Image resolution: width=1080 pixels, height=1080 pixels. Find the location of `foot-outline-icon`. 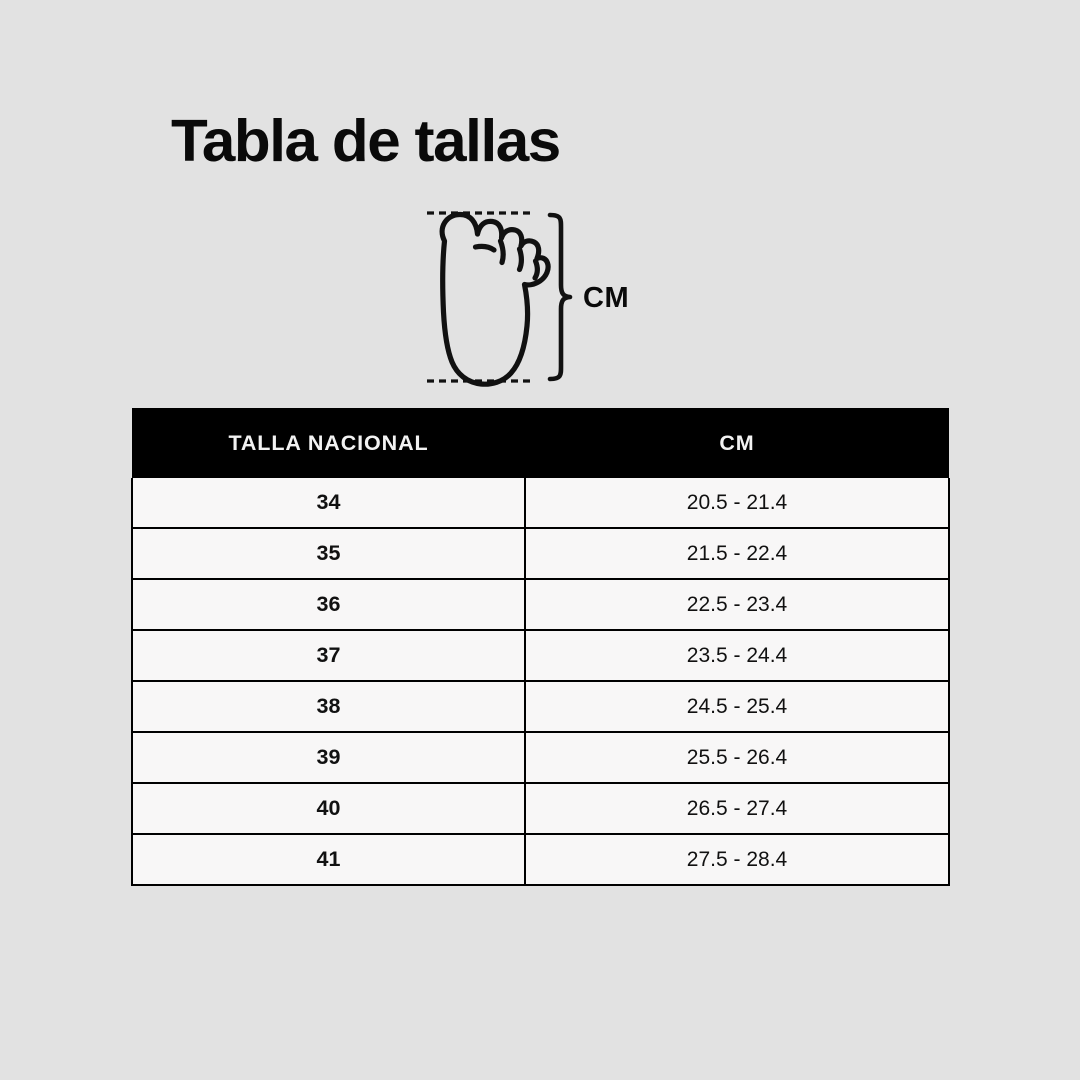

foot-outline-icon is located at coordinates (495, 299).